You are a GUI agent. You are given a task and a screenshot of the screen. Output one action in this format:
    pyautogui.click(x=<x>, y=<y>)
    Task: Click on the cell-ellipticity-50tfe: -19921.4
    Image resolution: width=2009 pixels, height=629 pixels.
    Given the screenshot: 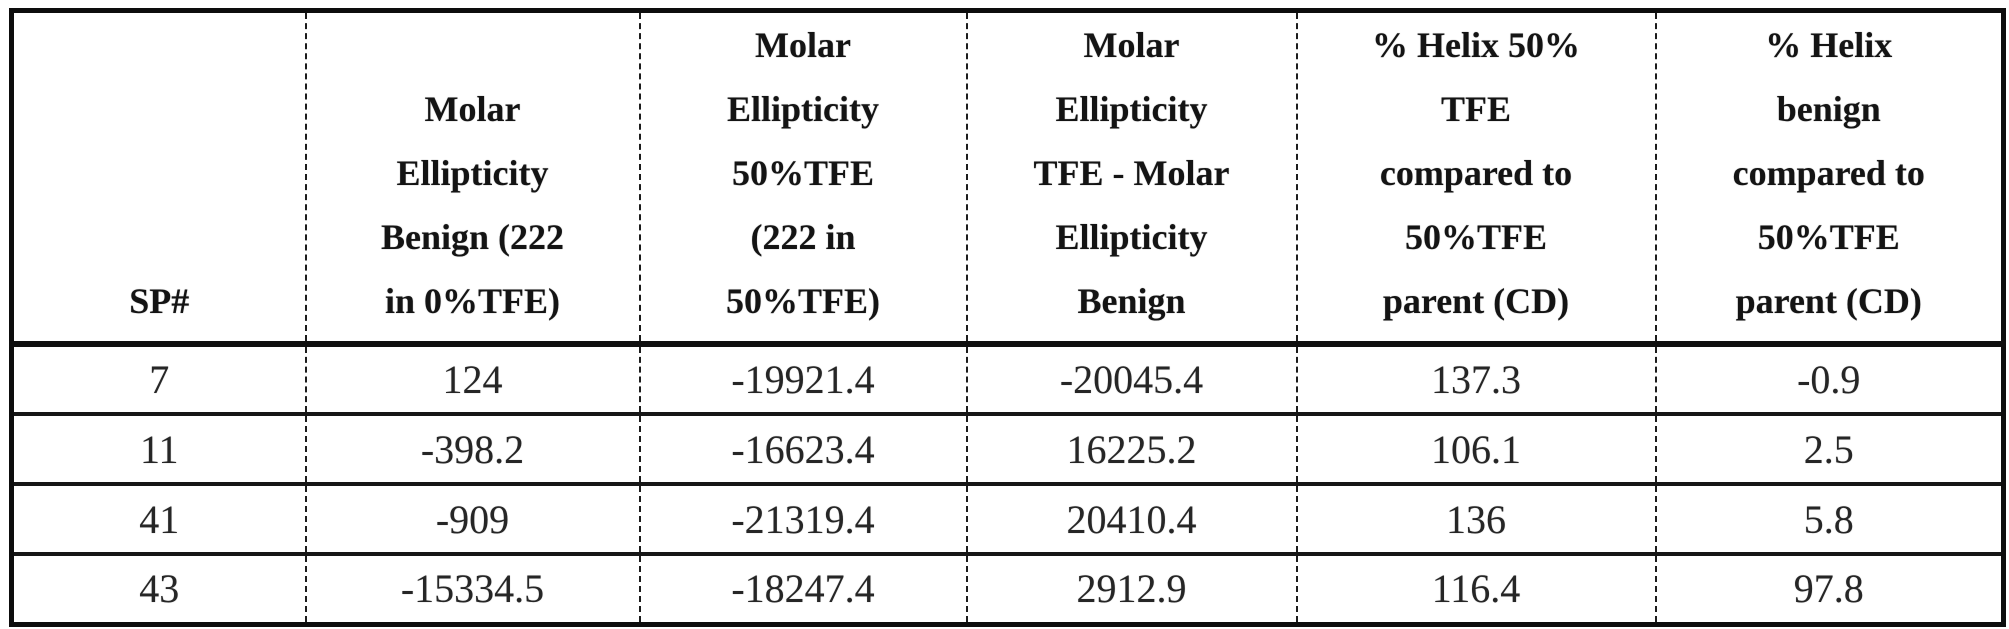 What is the action you would take?
    pyautogui.click(x=803, y=379)
    